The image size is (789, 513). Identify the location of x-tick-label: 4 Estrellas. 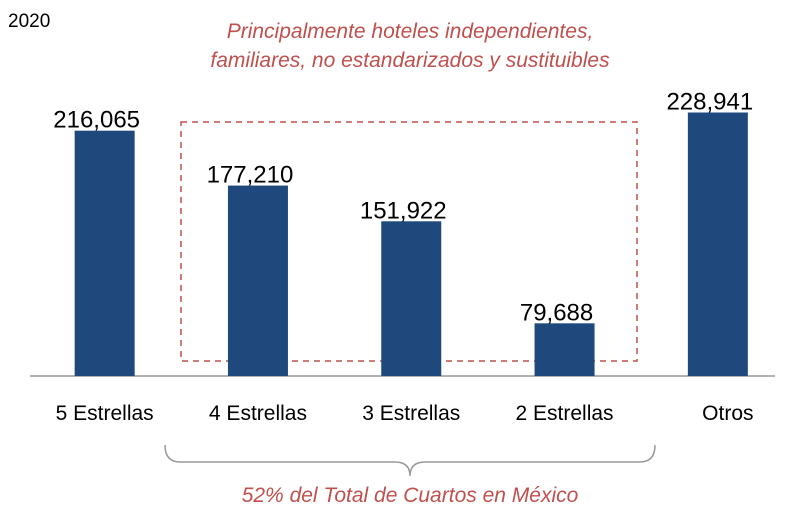
(258, 413).